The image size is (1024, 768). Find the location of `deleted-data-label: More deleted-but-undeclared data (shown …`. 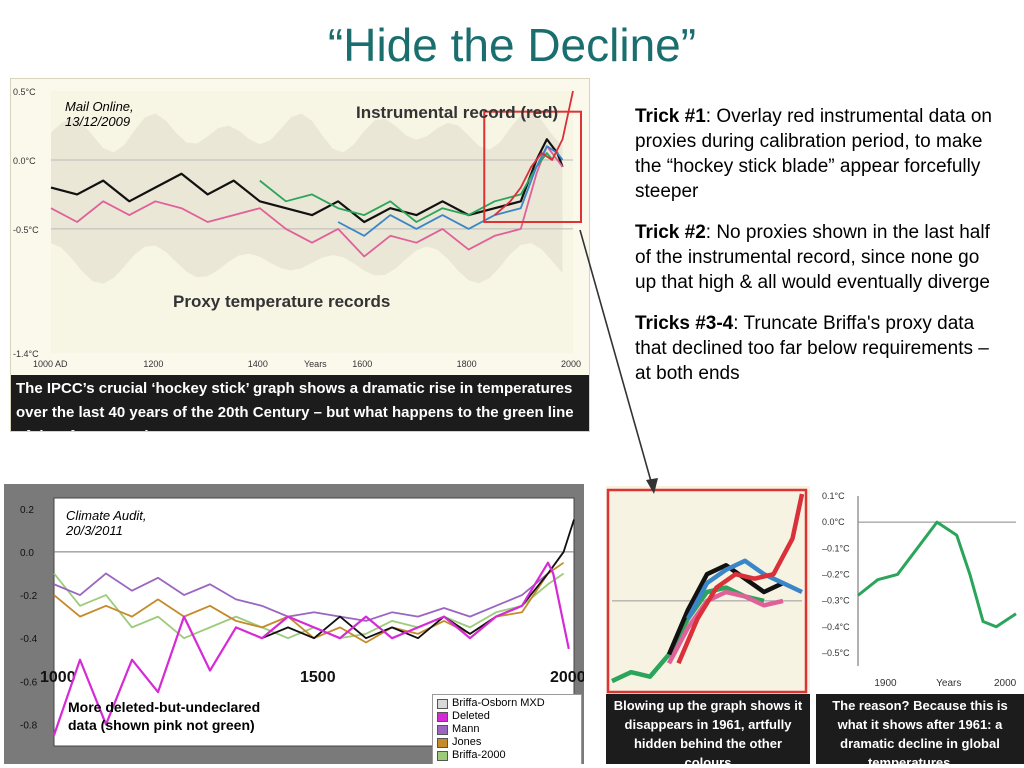

deleted-data-label: More deleted-but-undeclared data (shown … is located at coordinates (164, 716).